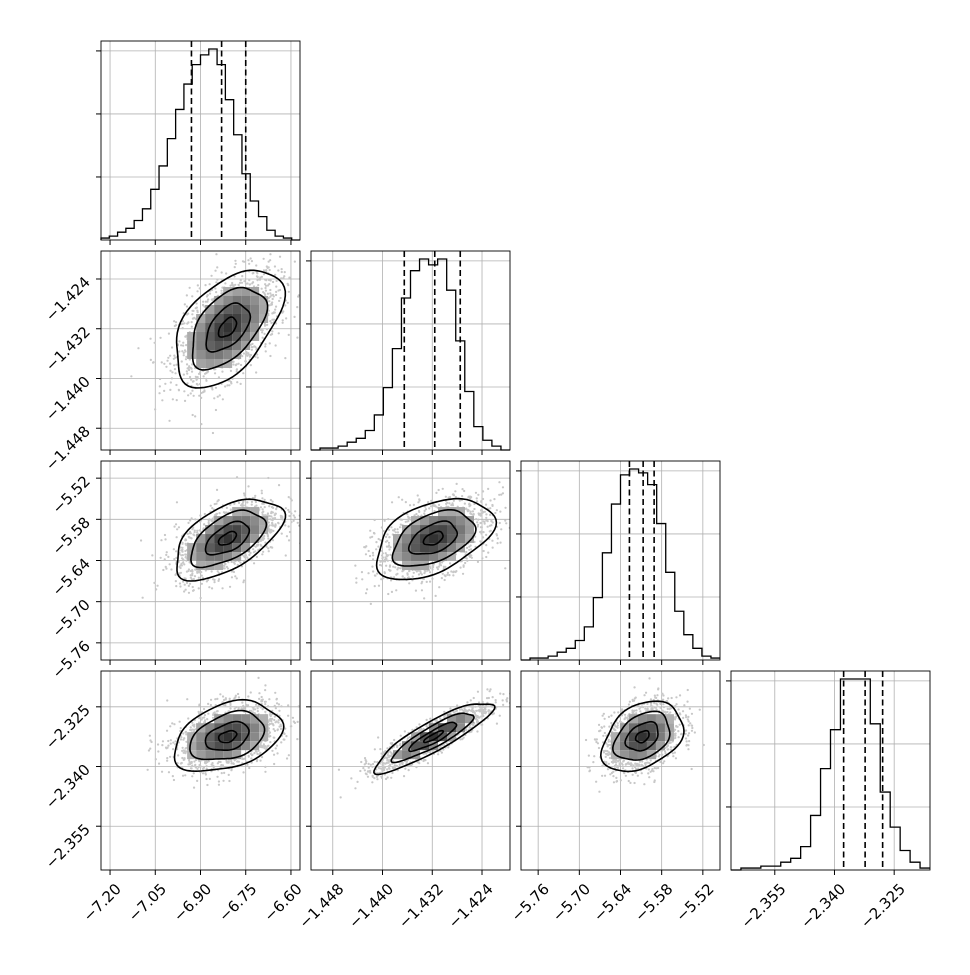 This screenshot has height=975, width=970. Describe the element at coordinates (102, 902) in the screenshot. I see `x-tick-label-0-0: −7.20` at that location.